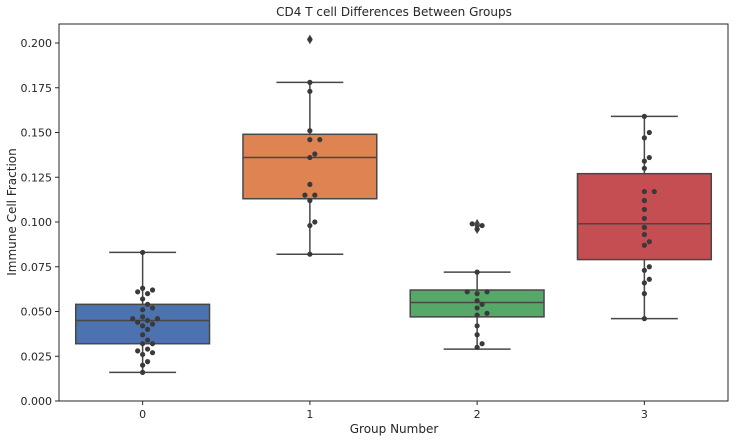 Image resolution: width=735 pixels, height=442 pixels. Describe the element at coordinates (142, 414) in the screenshot. I see `x-tick-label: 0` at that location.